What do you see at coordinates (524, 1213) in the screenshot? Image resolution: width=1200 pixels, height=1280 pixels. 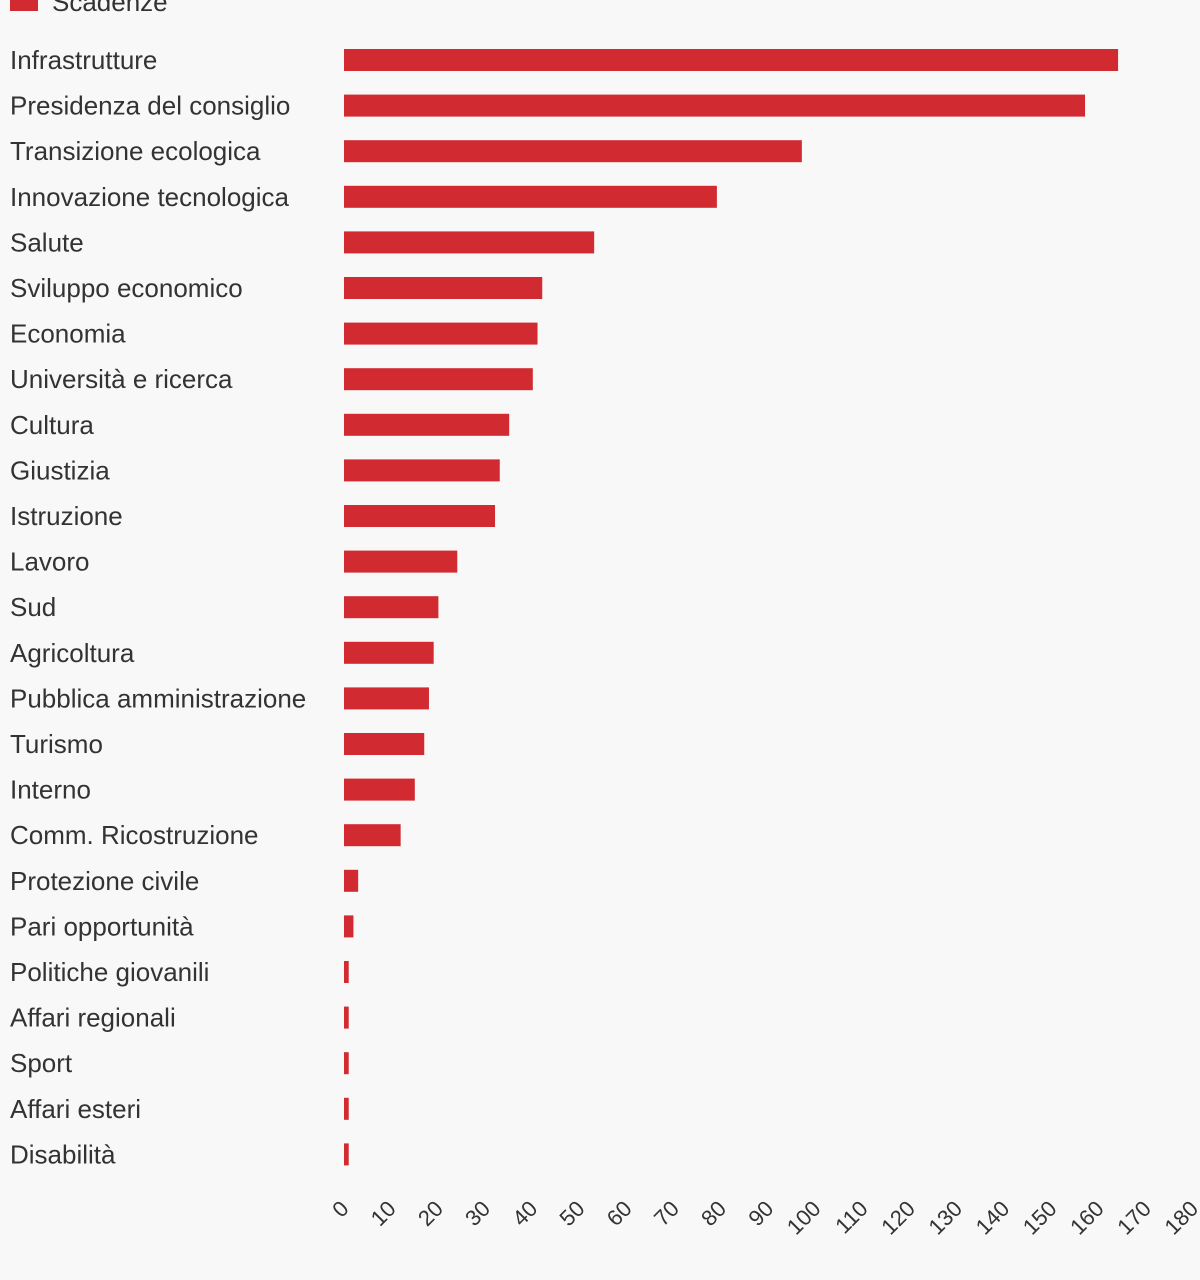 I see `x-tick-label: 40` at bounding box center [524, 1213].